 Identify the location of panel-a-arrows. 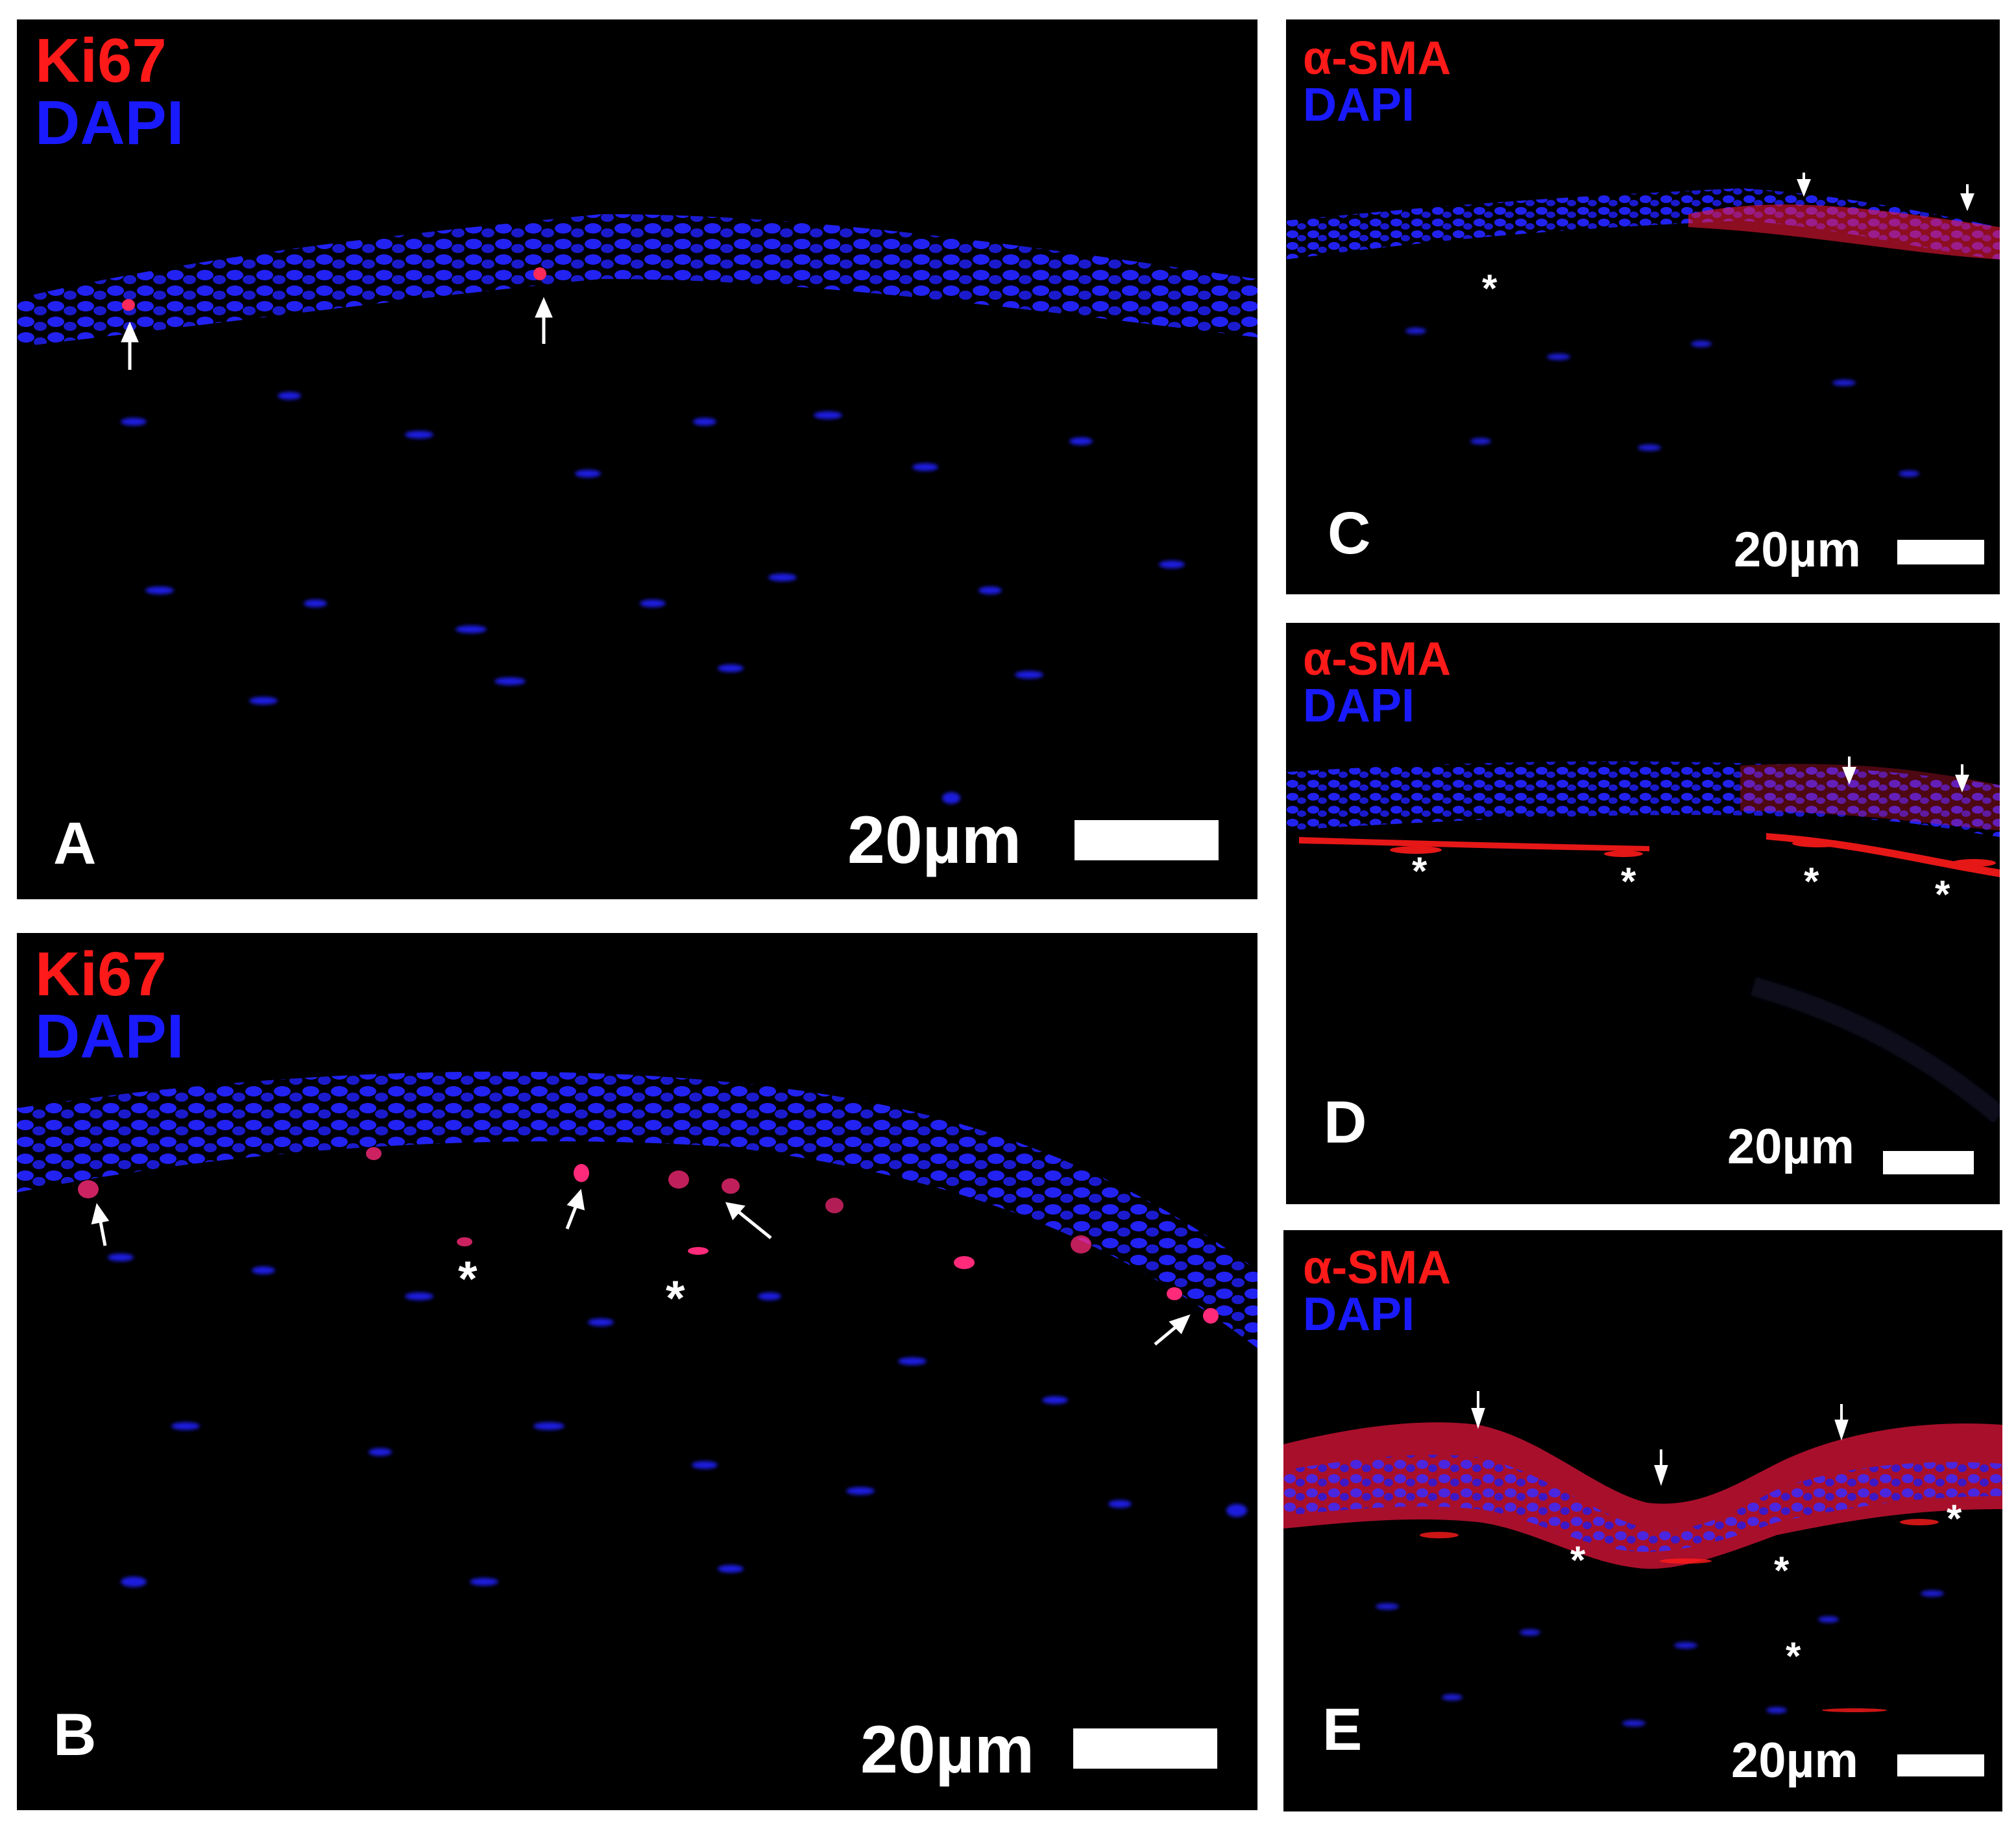
(337, 333).